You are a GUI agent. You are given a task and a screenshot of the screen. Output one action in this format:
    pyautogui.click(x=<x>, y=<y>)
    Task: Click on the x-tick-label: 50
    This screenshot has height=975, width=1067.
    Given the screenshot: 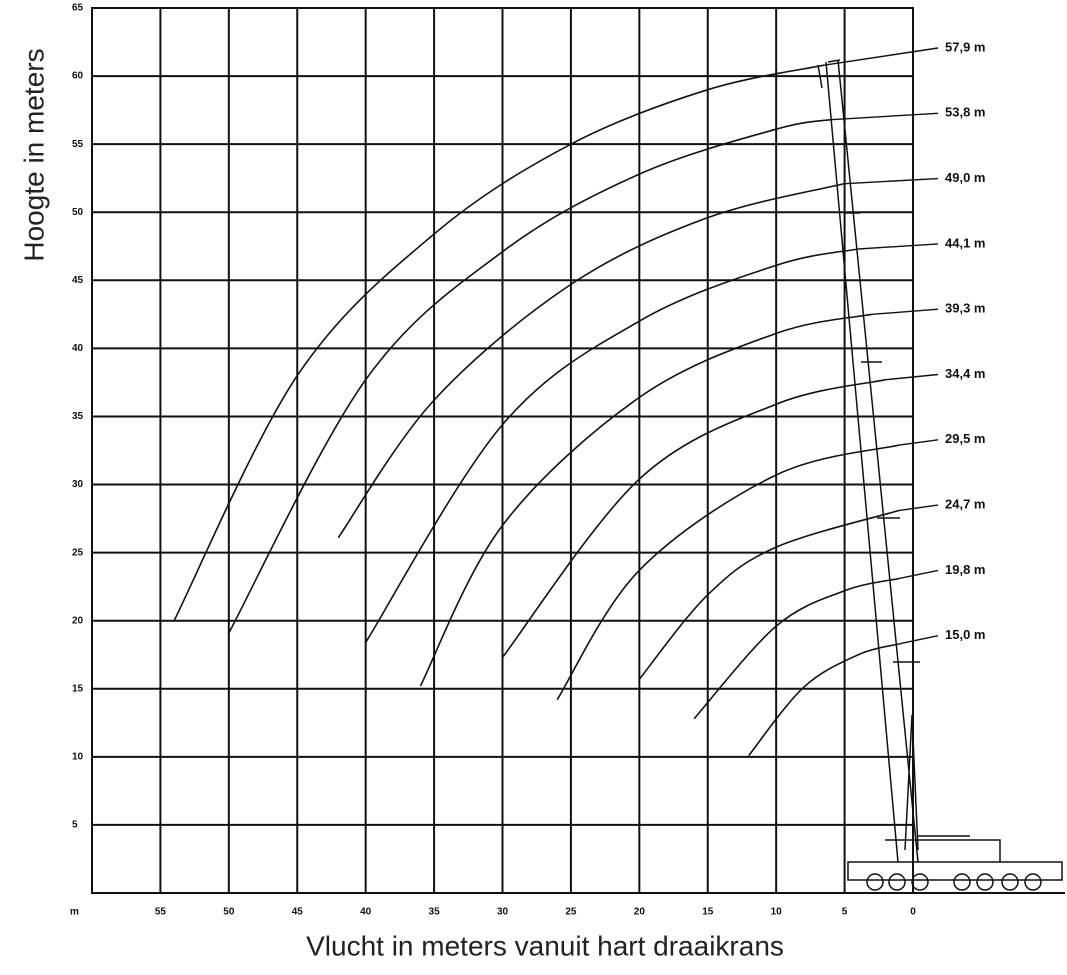 What is the action you would take?
    pyautogui.click(x=229, y=912)
    